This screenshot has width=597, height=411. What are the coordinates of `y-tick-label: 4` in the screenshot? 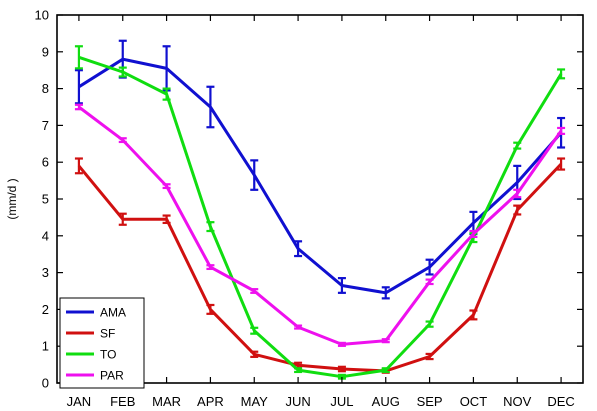 It's located at (45, 235).